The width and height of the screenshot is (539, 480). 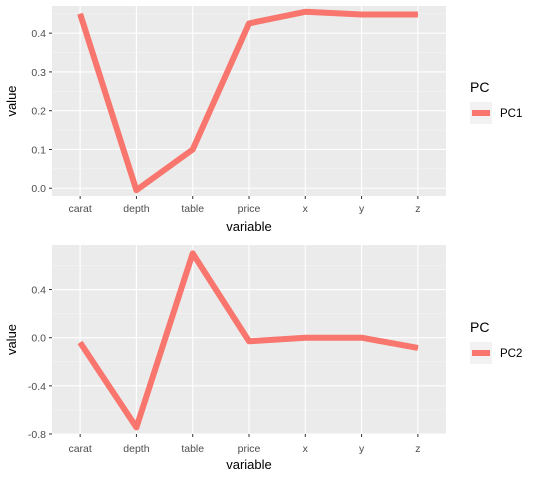 I want to click on y-tick-label: 0.2, so click(x=38, y=112).